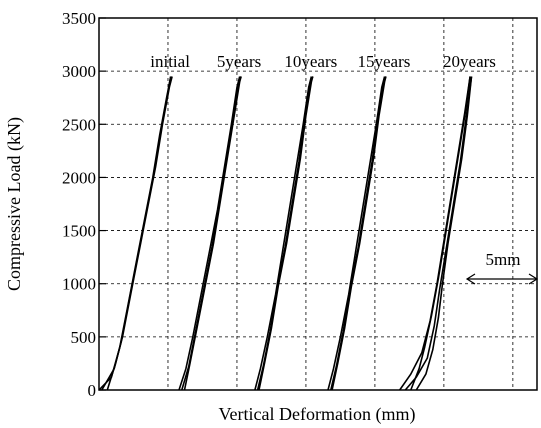  I want to click on y-tick-label-3000: 3000, so click(79, 71).